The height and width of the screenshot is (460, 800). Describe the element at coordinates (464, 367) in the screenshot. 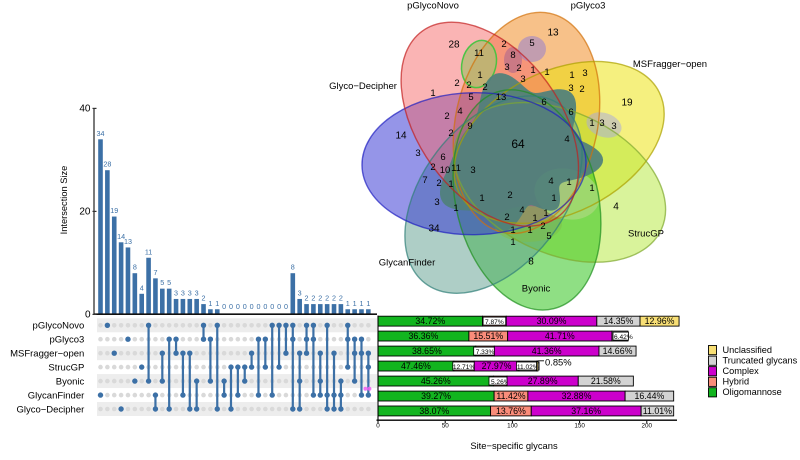

I see `svg-text: 12.71%` at that location.